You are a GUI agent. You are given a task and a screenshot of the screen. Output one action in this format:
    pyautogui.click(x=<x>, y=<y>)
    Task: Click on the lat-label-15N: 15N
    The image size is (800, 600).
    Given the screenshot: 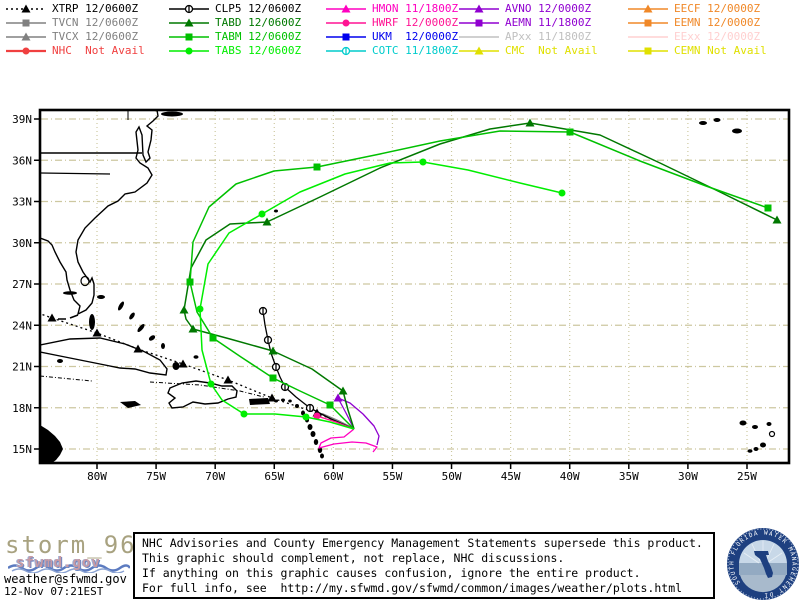 What is the action you would take?
    pyautogui.click(x=22, y=449)
    